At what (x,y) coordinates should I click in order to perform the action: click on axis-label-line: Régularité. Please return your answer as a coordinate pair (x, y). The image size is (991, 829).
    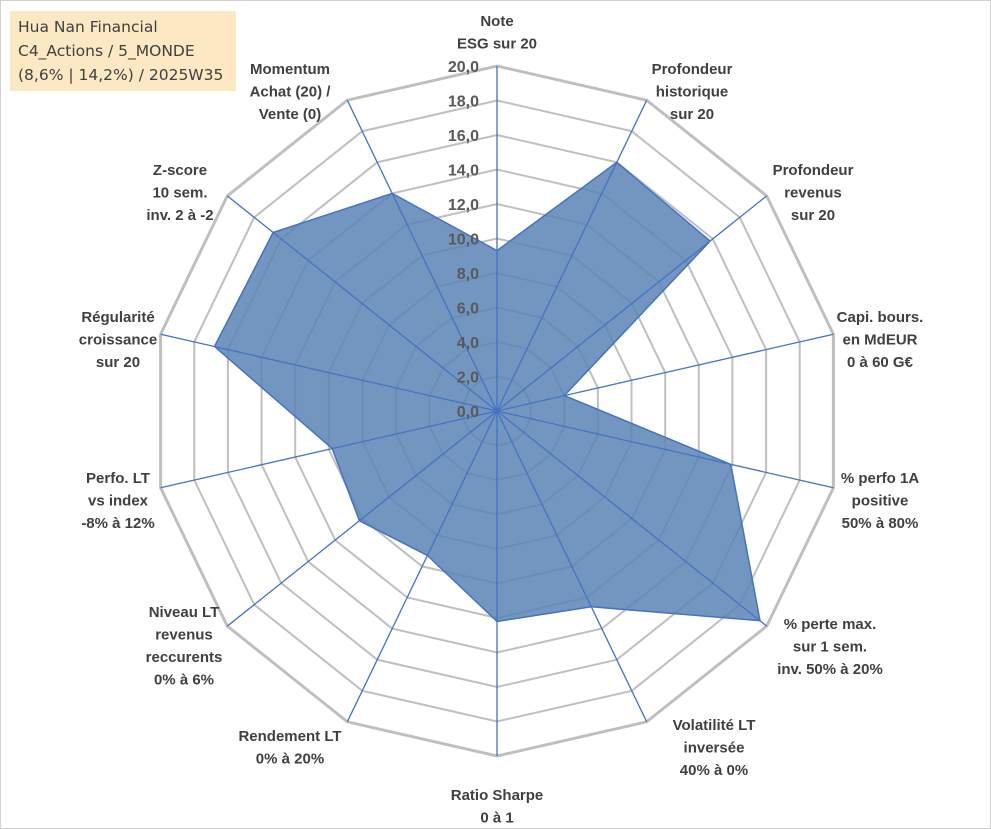
    Looking at the image, I should click on (117, 317).